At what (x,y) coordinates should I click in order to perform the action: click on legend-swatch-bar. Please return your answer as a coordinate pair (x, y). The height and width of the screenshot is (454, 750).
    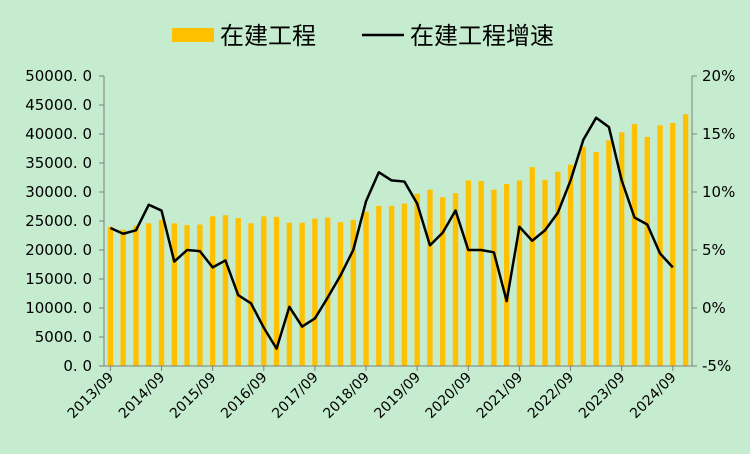
    Looking at the image, I should click on (193, 35).